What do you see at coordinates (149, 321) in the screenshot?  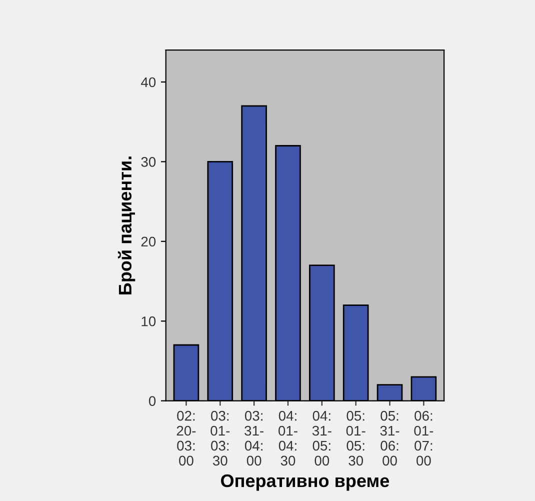 I see `y-tick-label: 10` at bounding box center [149, 321].